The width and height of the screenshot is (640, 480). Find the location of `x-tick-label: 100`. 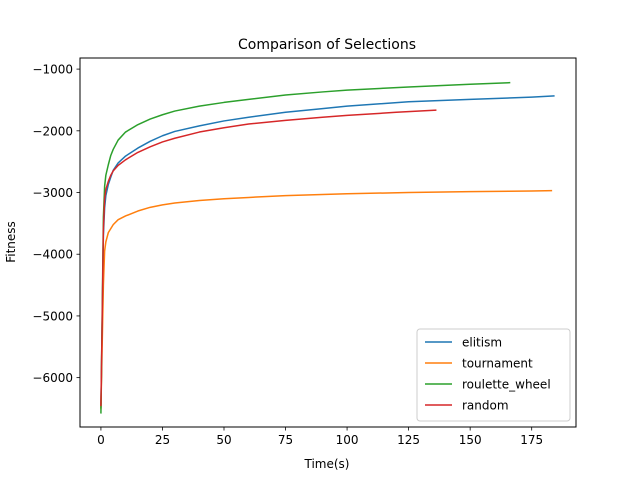

x-tick-label: 100 is located at coordinates (347, 440).